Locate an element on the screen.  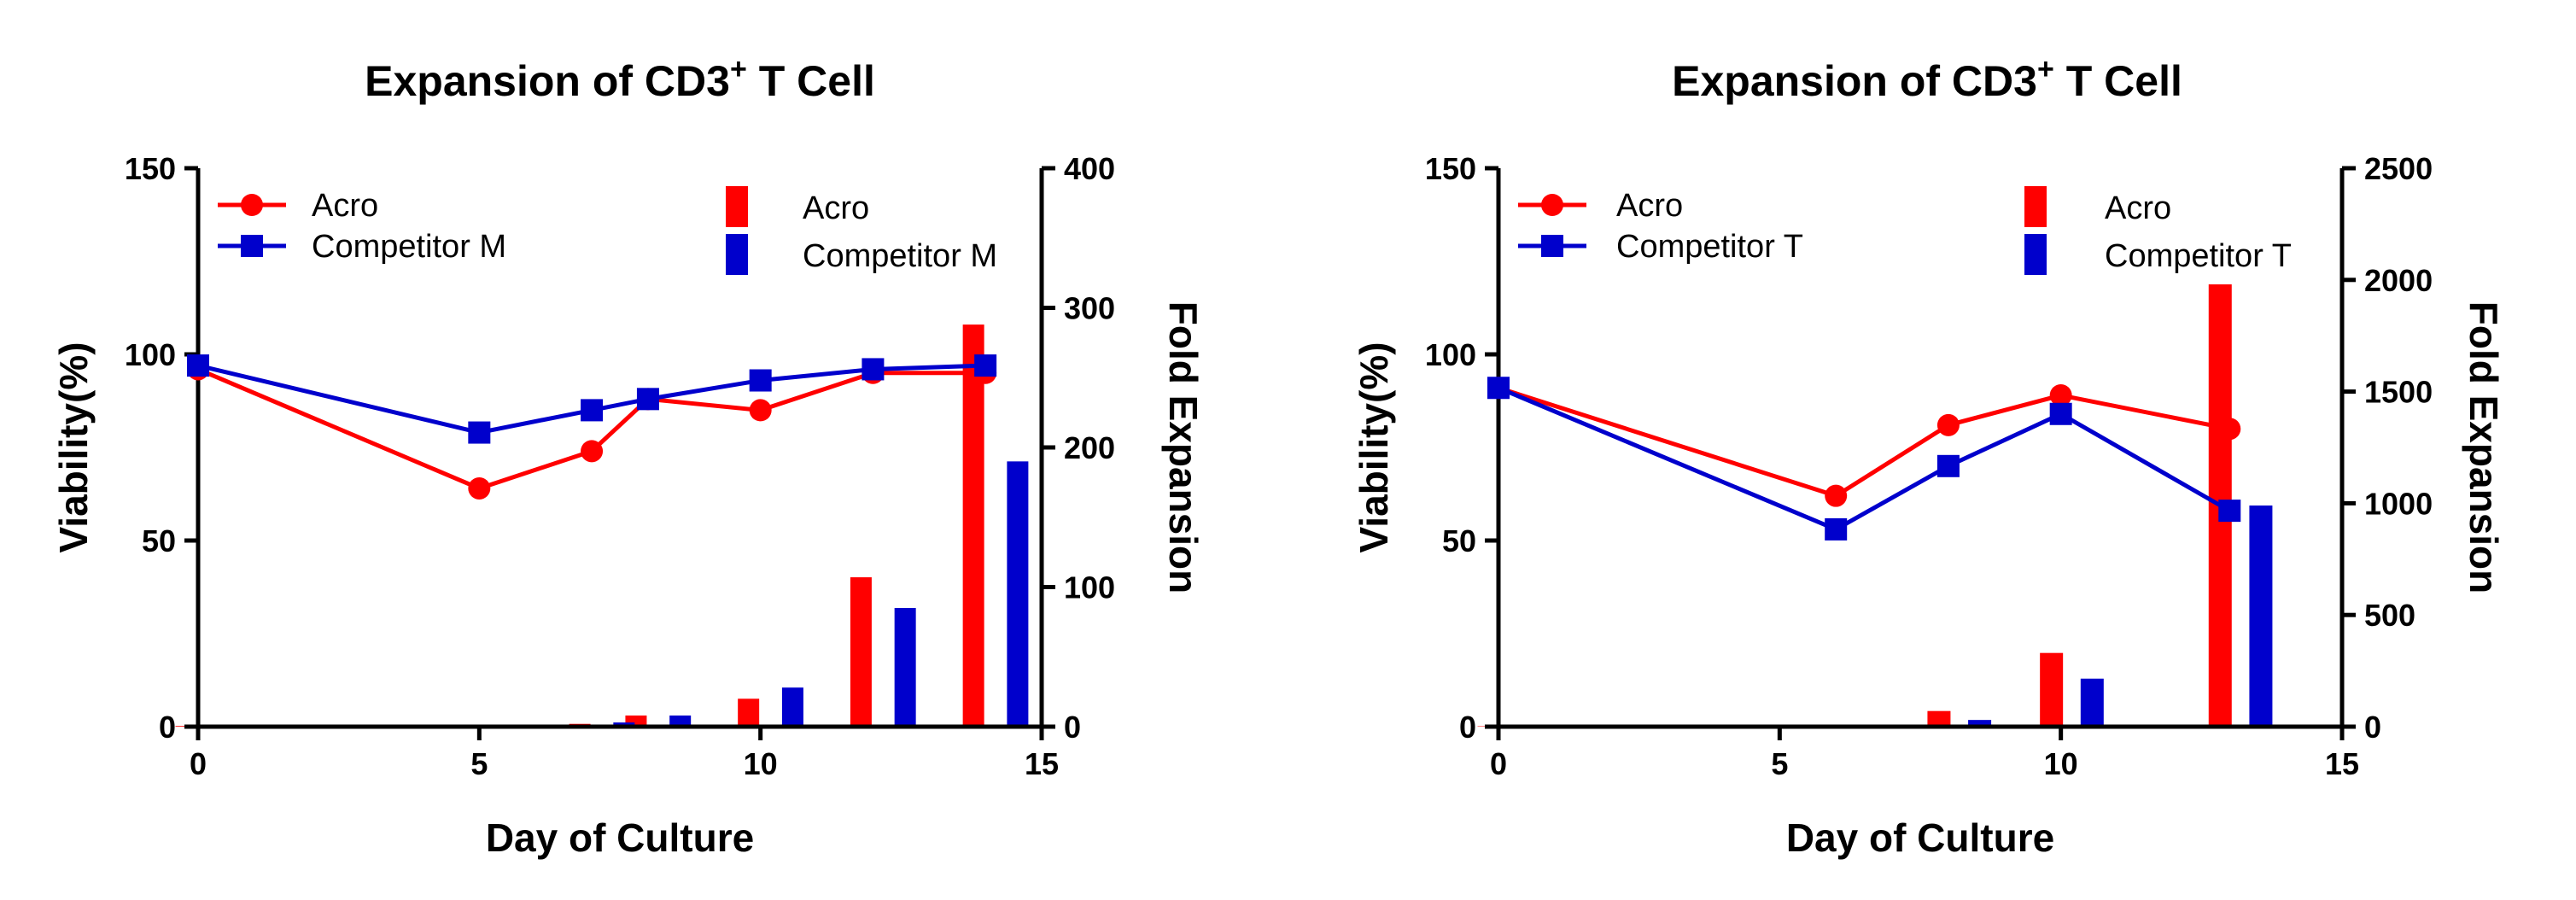
right-y-tick-label: 100 is located at coordinates (1089, 587).